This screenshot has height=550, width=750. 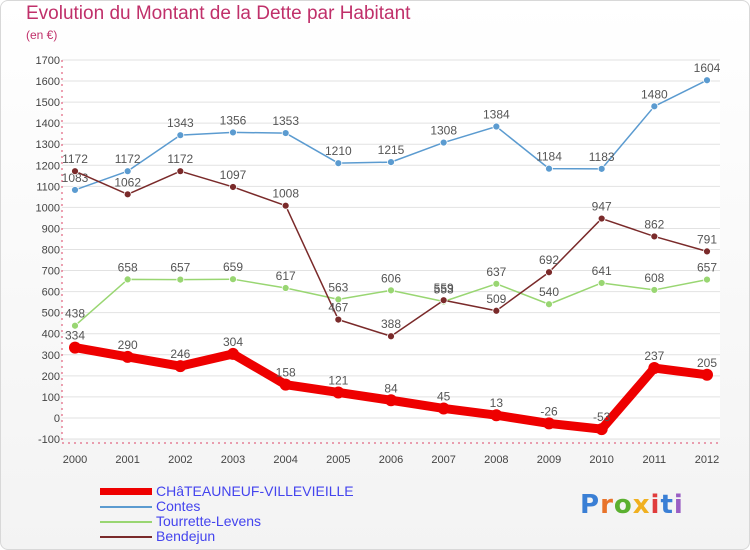 I want to click on data-label: 617, so click(x=286, y=276).